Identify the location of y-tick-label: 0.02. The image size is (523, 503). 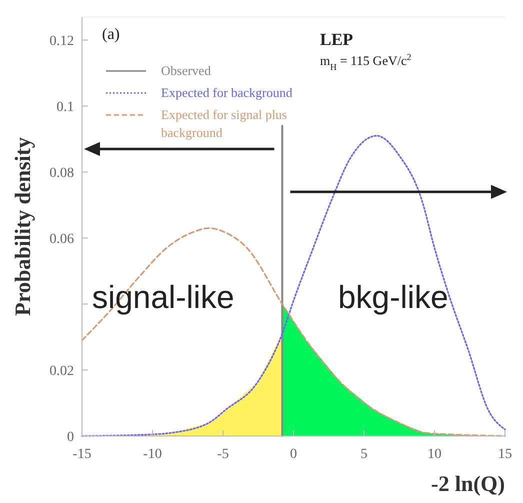
(62, 372).